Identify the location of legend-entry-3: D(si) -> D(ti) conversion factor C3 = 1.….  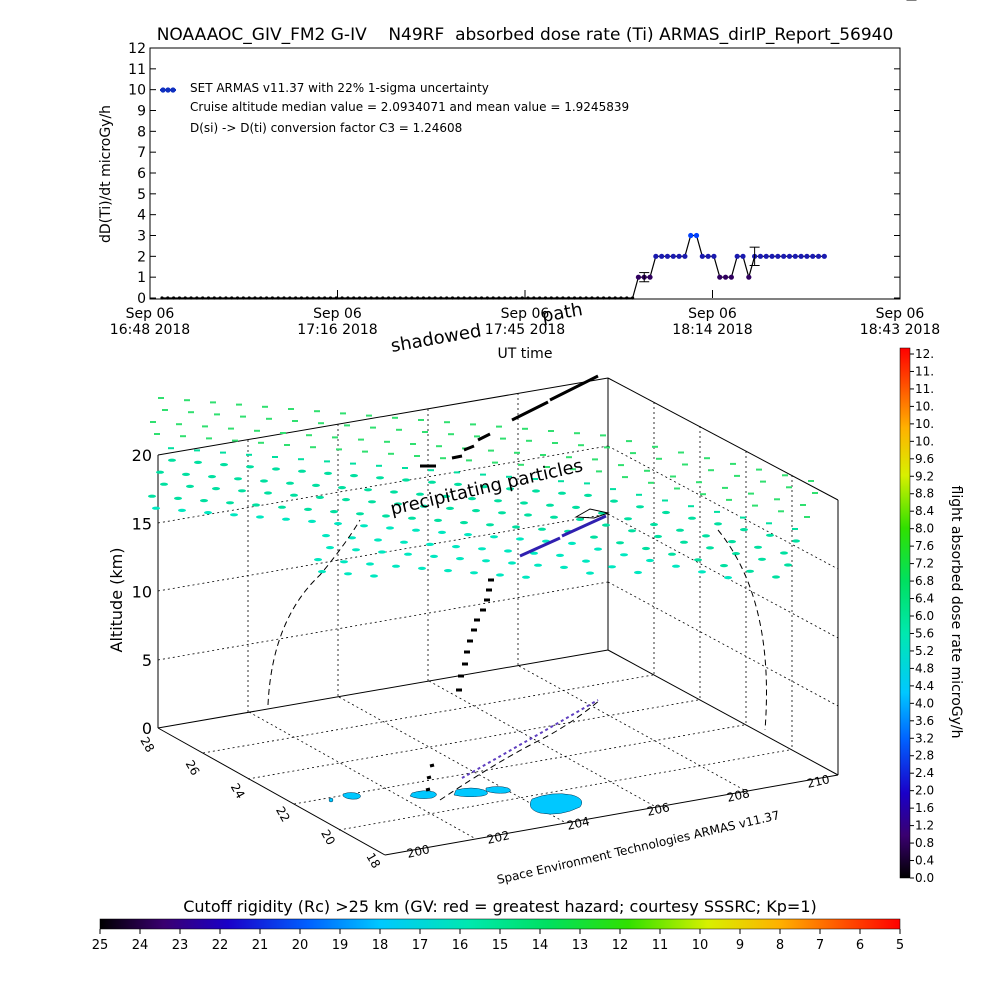
(326, 128).